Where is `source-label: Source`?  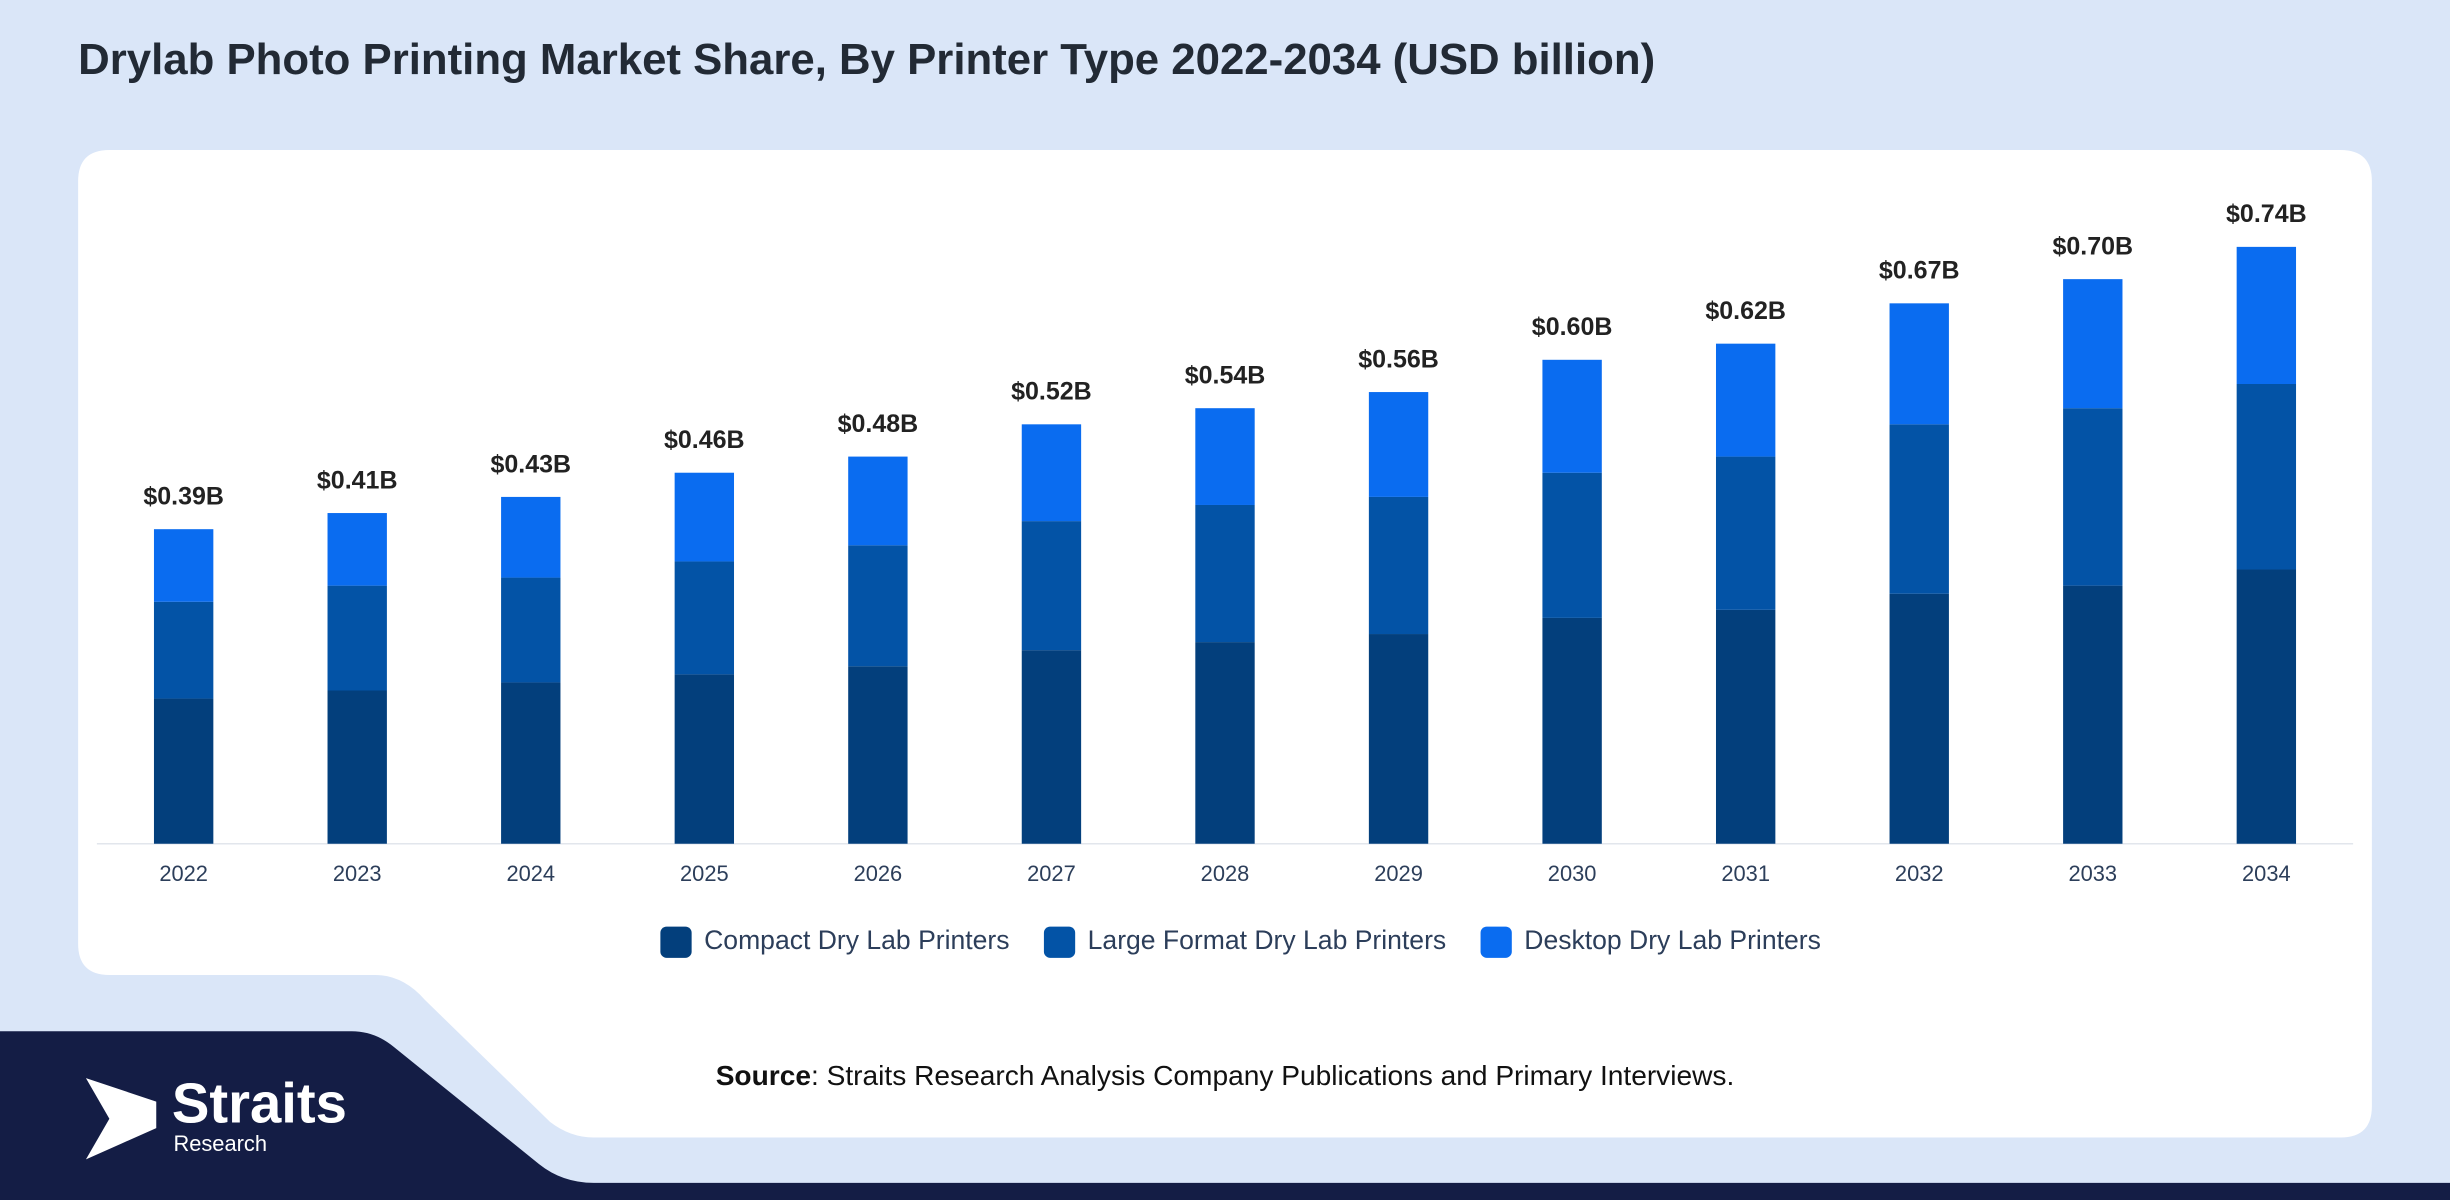 source-label: Source is located at coordinates (763, 1076).